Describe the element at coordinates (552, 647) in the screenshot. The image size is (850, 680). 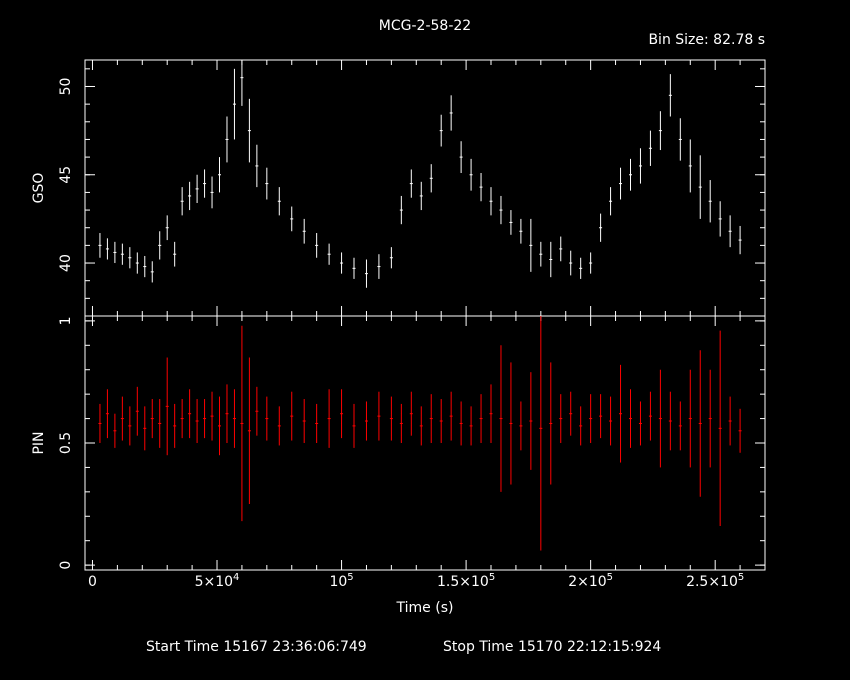
I see `stop-time-label: Stop Time 15170 22:12:15:924` at that location.